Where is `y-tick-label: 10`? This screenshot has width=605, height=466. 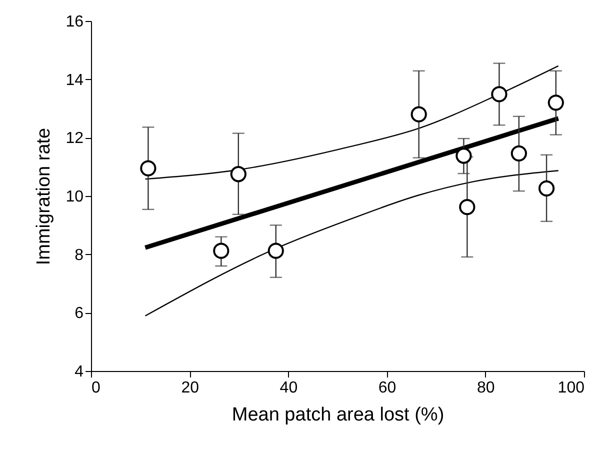 y-tick-label: 10 is located at coordinates (75, 197).